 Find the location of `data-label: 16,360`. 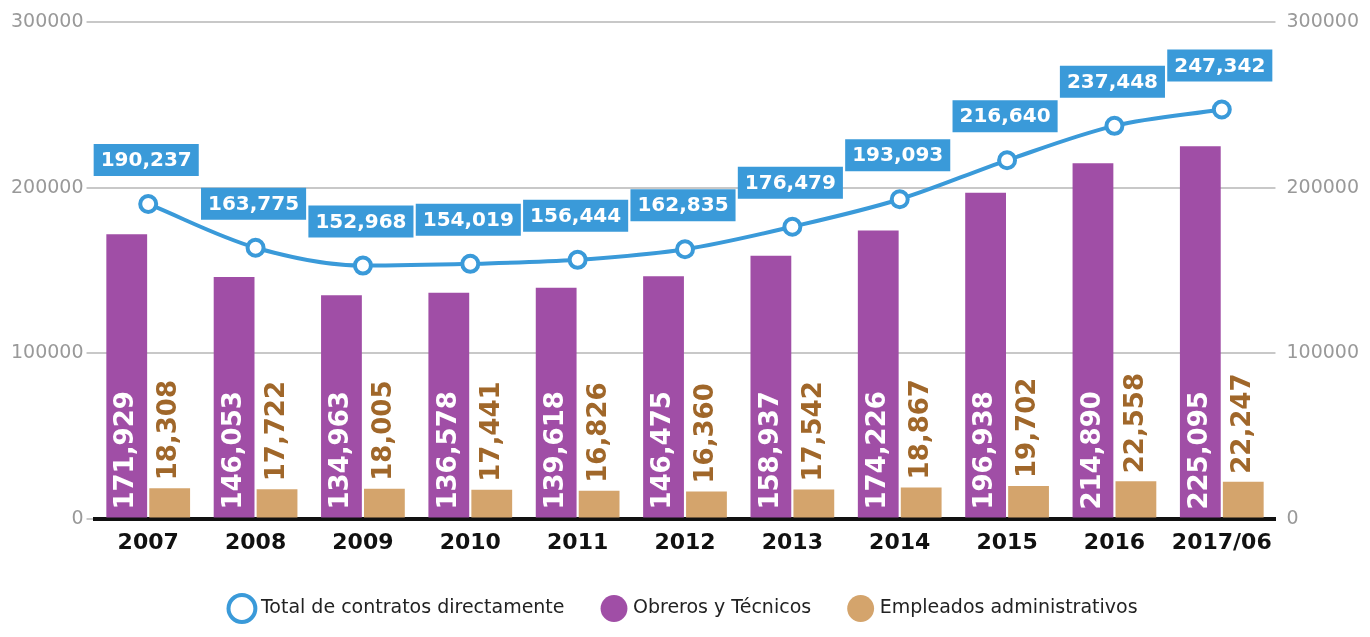

data-label: 16,360 is located at coordinates (704, 433).